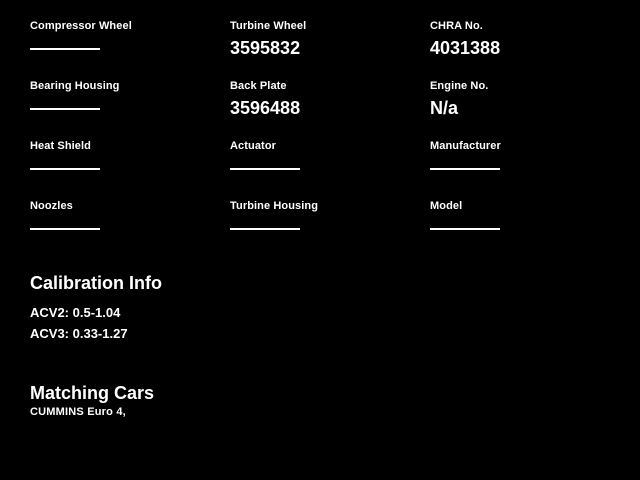  What do you see at coordinates (446, 206) in the screenshot?
I see `field-label: Model` at bounding box center [446, 206].